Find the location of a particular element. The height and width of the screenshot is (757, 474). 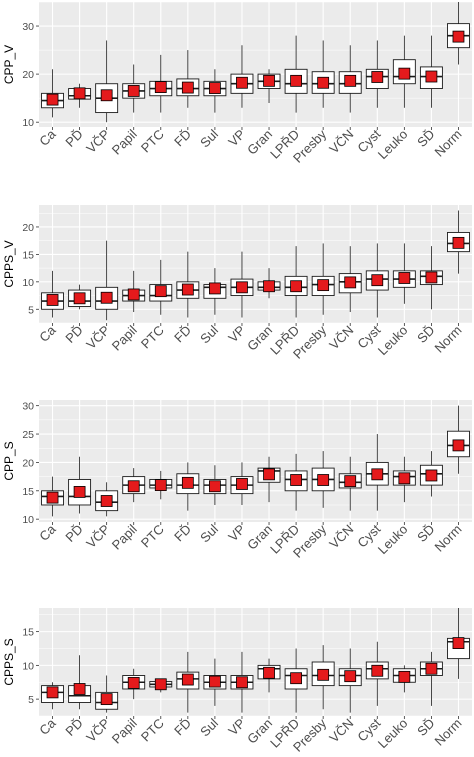

x-tick-label: Ca is located at coordinates (47, 137).